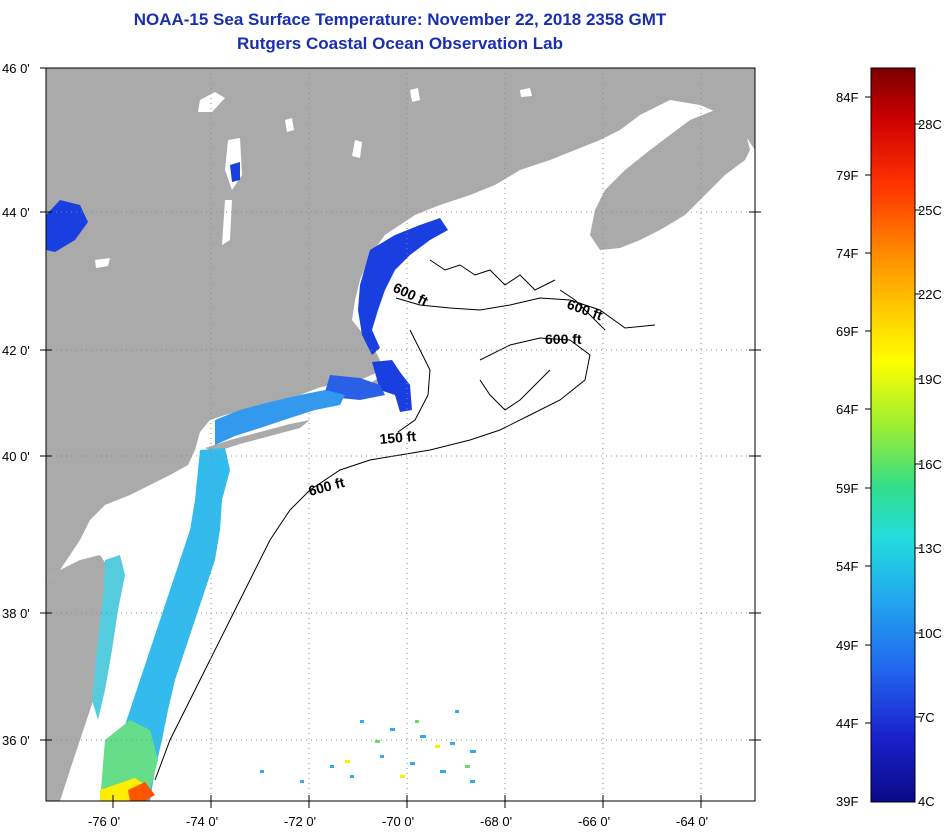 The width and height of the screenshot is (944, 832). I want to click on title-line-2: Rutgers Coastal Ocean Observation Lab, so click(400, 43).